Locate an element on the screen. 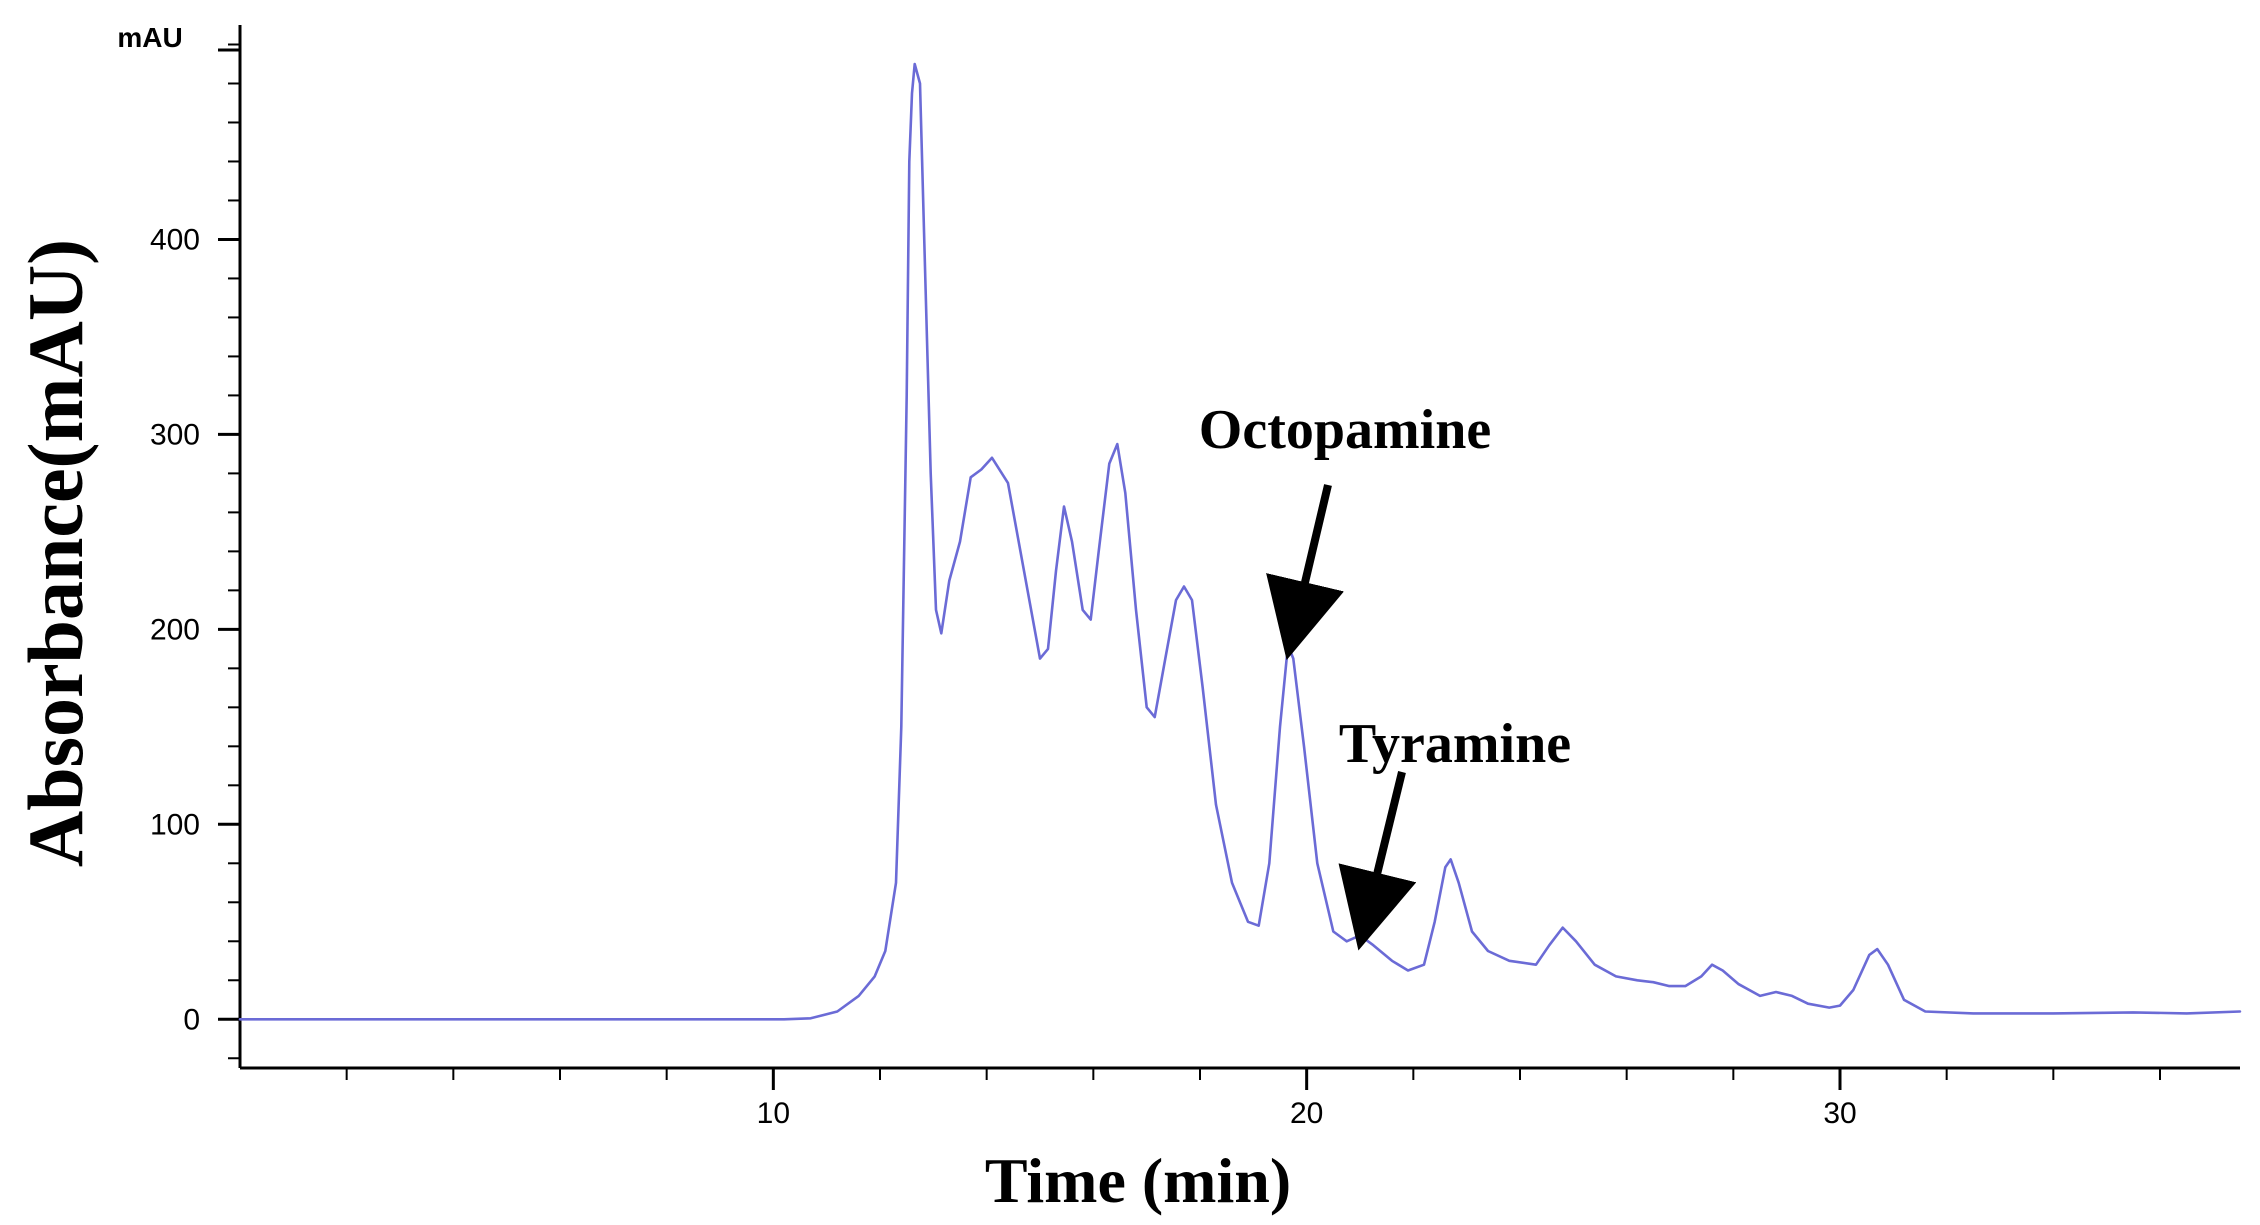 Image resolution: width=2260 pixels, height=1225 pixels. y-tick-label: 100 is located at coordinates (175, 824).